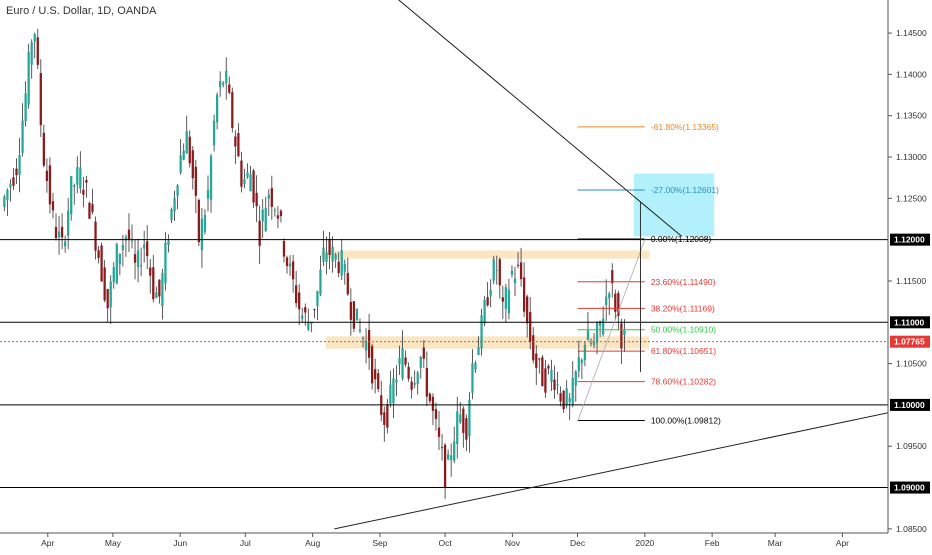  What do you see at coordinates (712, 543) in the screenshot?
I see `time-axis-label: Feb` at bounding box center [712, 543].